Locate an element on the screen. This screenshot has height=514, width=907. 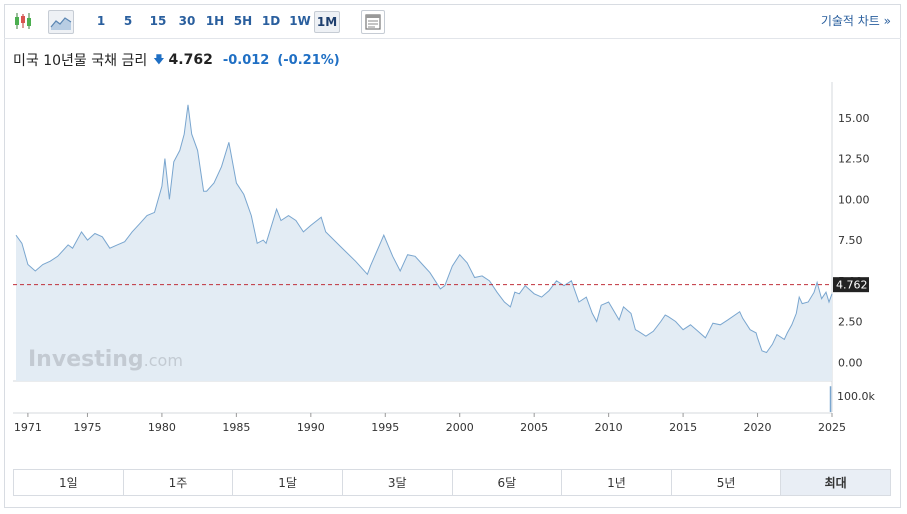
x-tick-label: 2015 is located at coordinates (683, 427).